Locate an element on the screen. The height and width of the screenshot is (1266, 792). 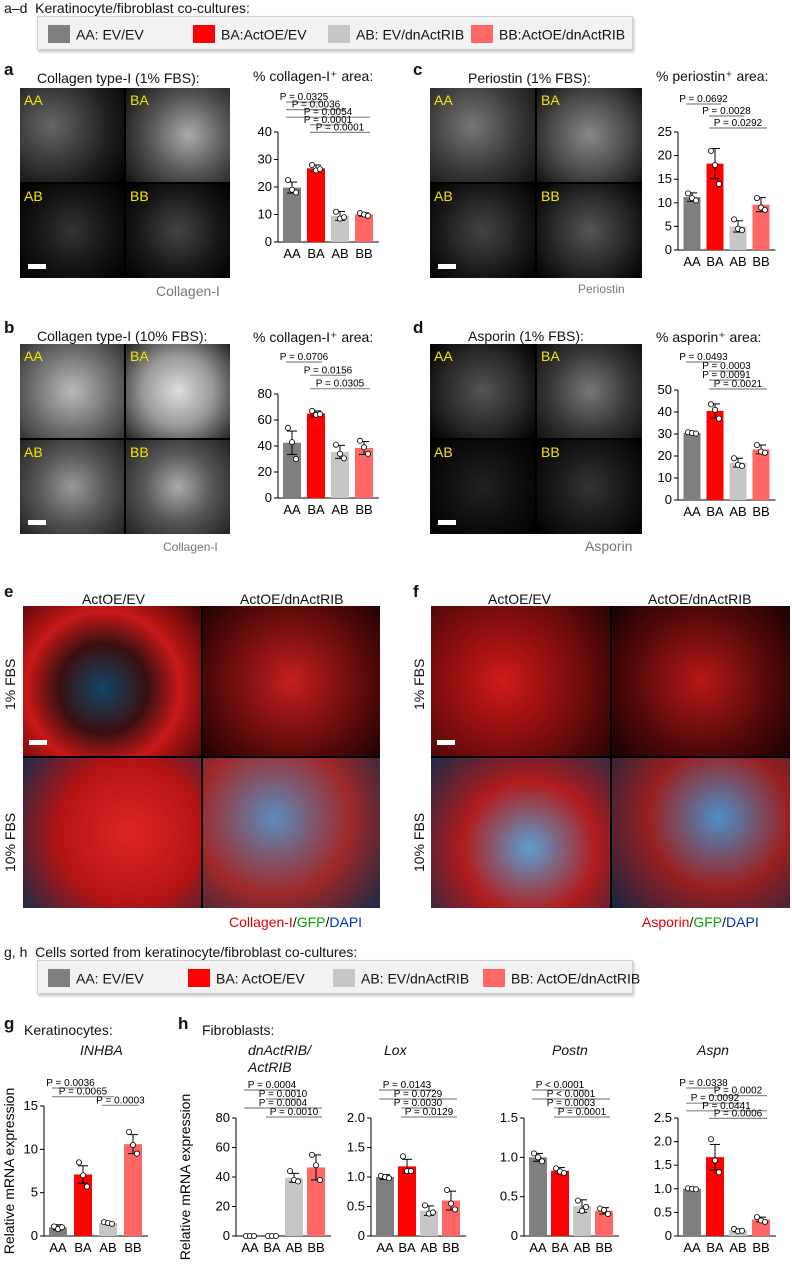
legend-swatch-aa is located at coordinates (59, 978).